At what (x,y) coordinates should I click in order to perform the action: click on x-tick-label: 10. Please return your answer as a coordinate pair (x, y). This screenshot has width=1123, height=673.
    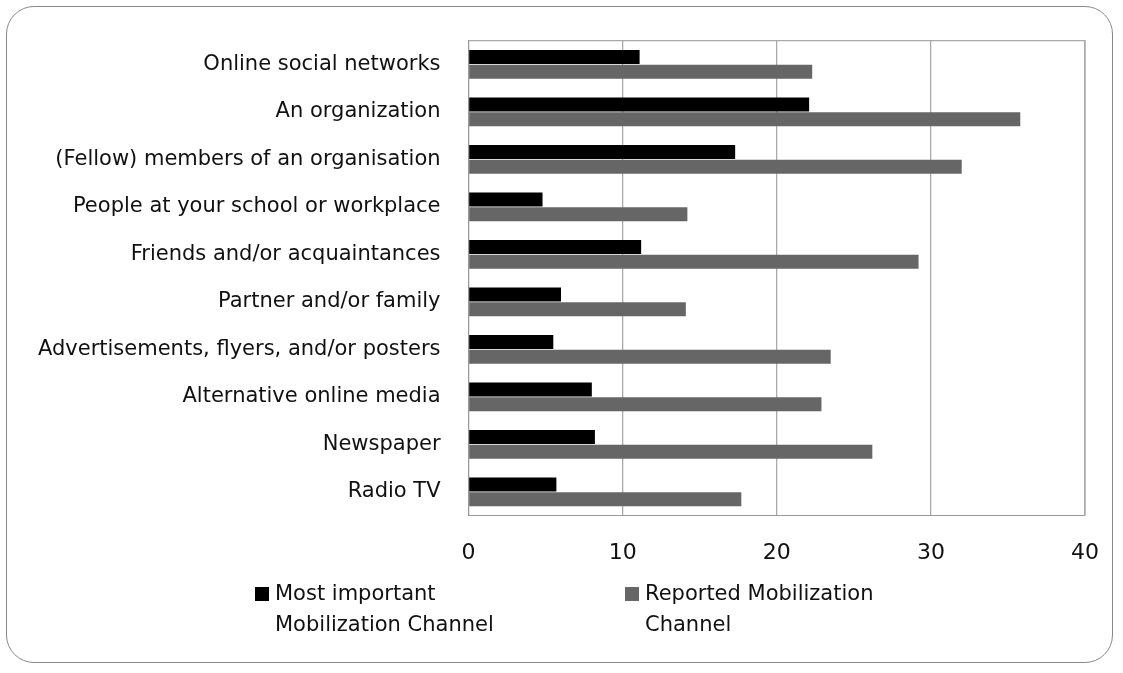
    Looking at the image, I should click on (622, 551).